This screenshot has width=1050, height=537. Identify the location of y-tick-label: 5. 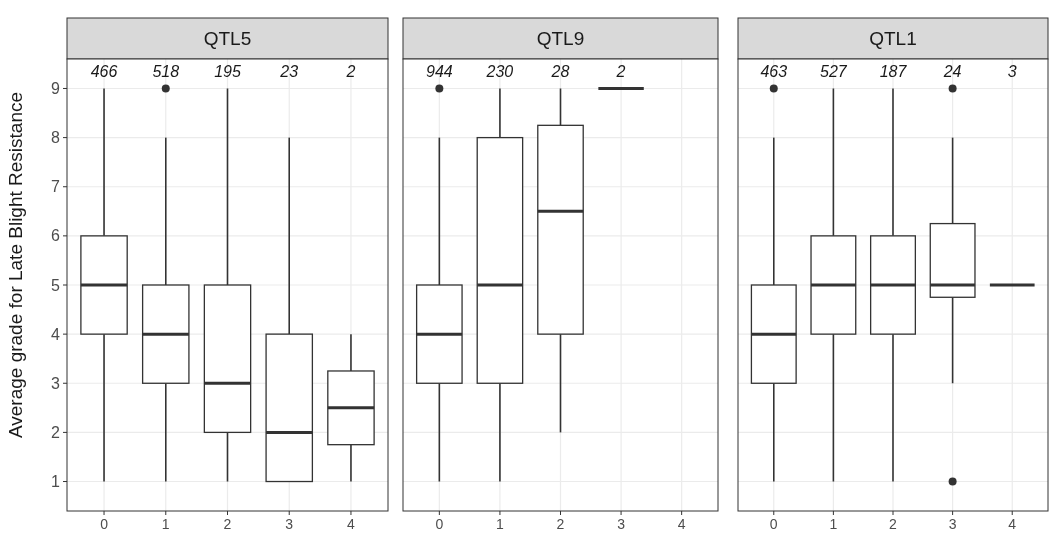
(56, 285).